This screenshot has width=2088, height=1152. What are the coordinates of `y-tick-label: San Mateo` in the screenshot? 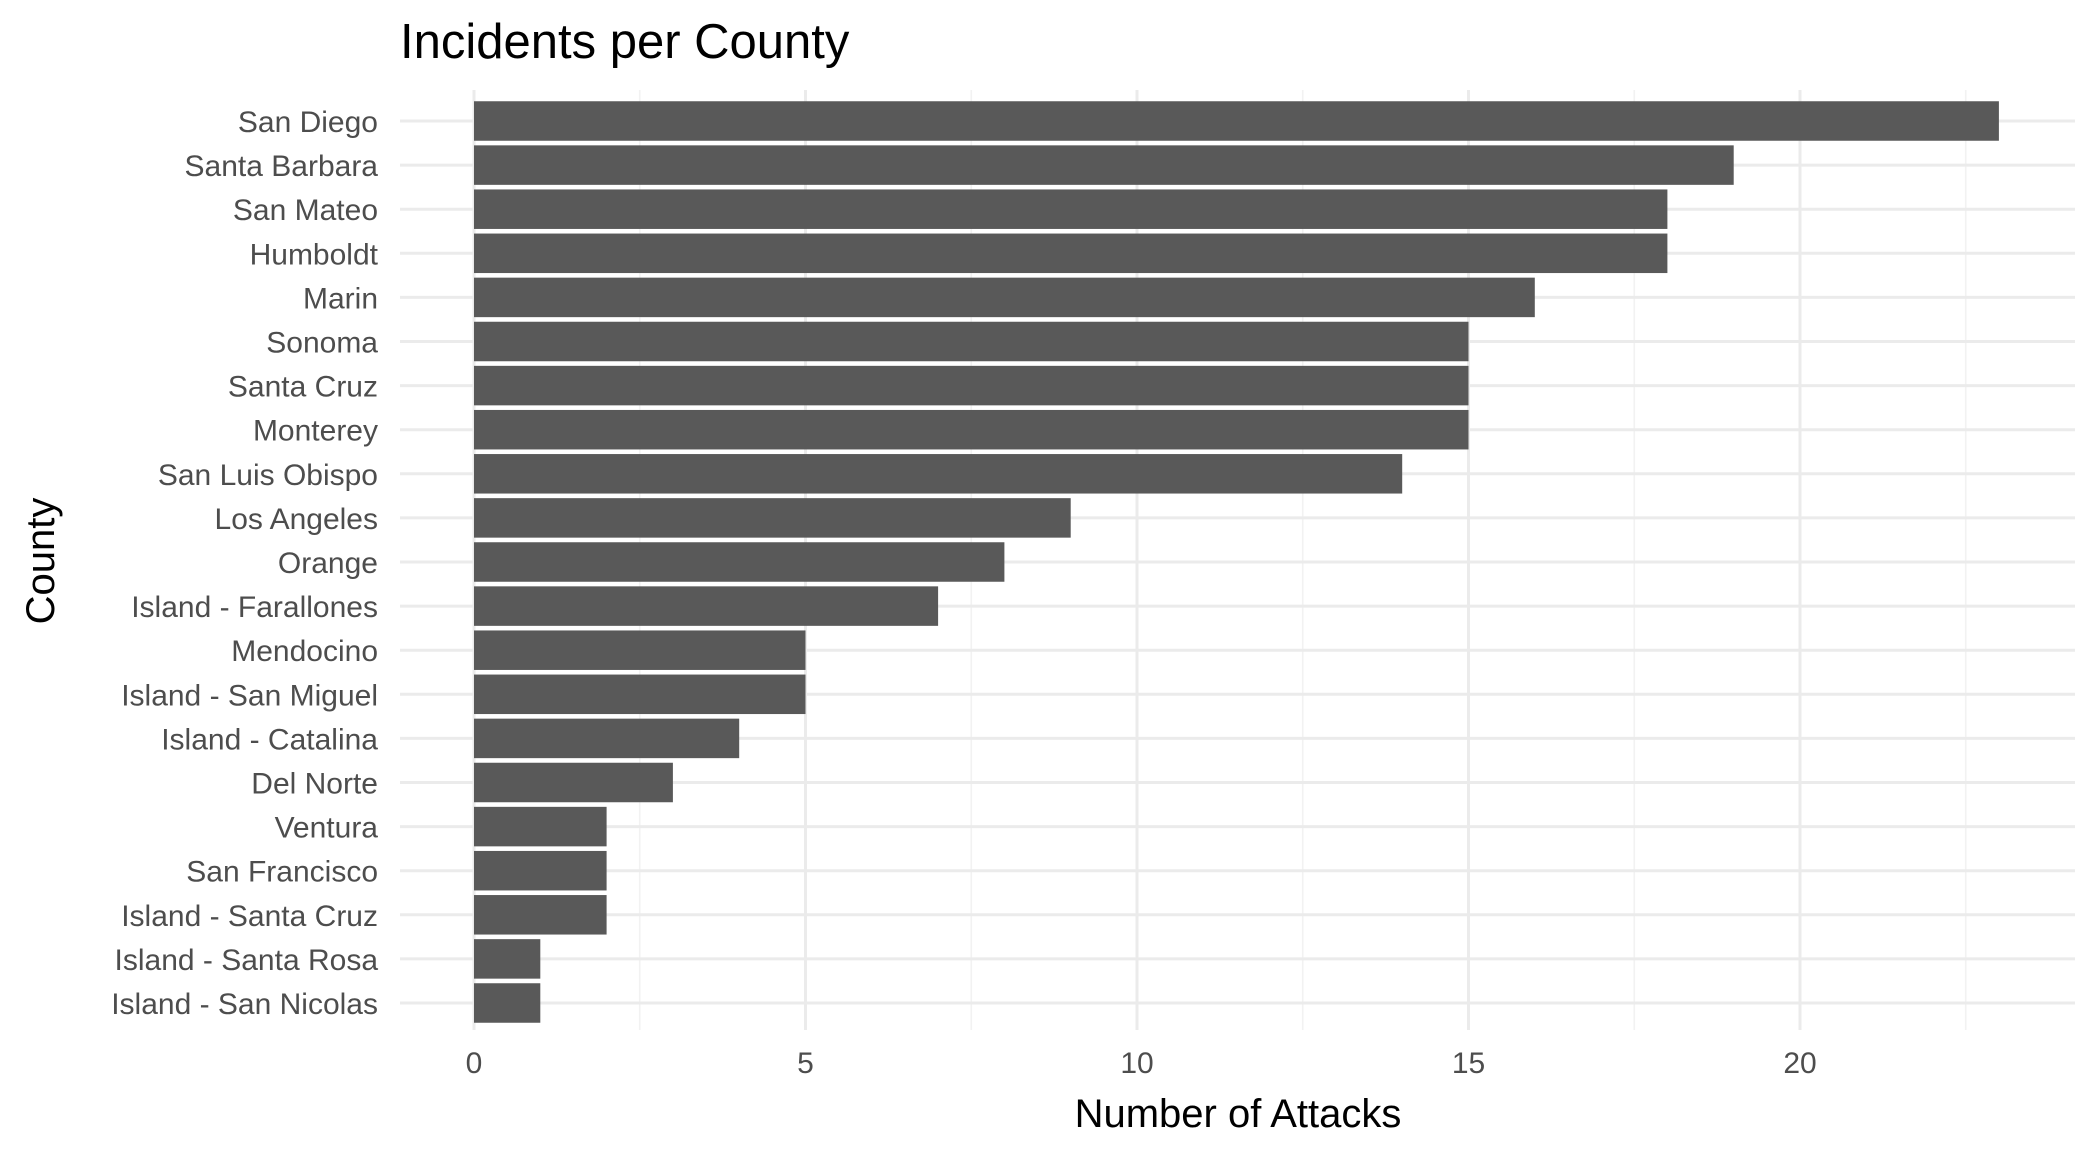 It's located at (305, 210).